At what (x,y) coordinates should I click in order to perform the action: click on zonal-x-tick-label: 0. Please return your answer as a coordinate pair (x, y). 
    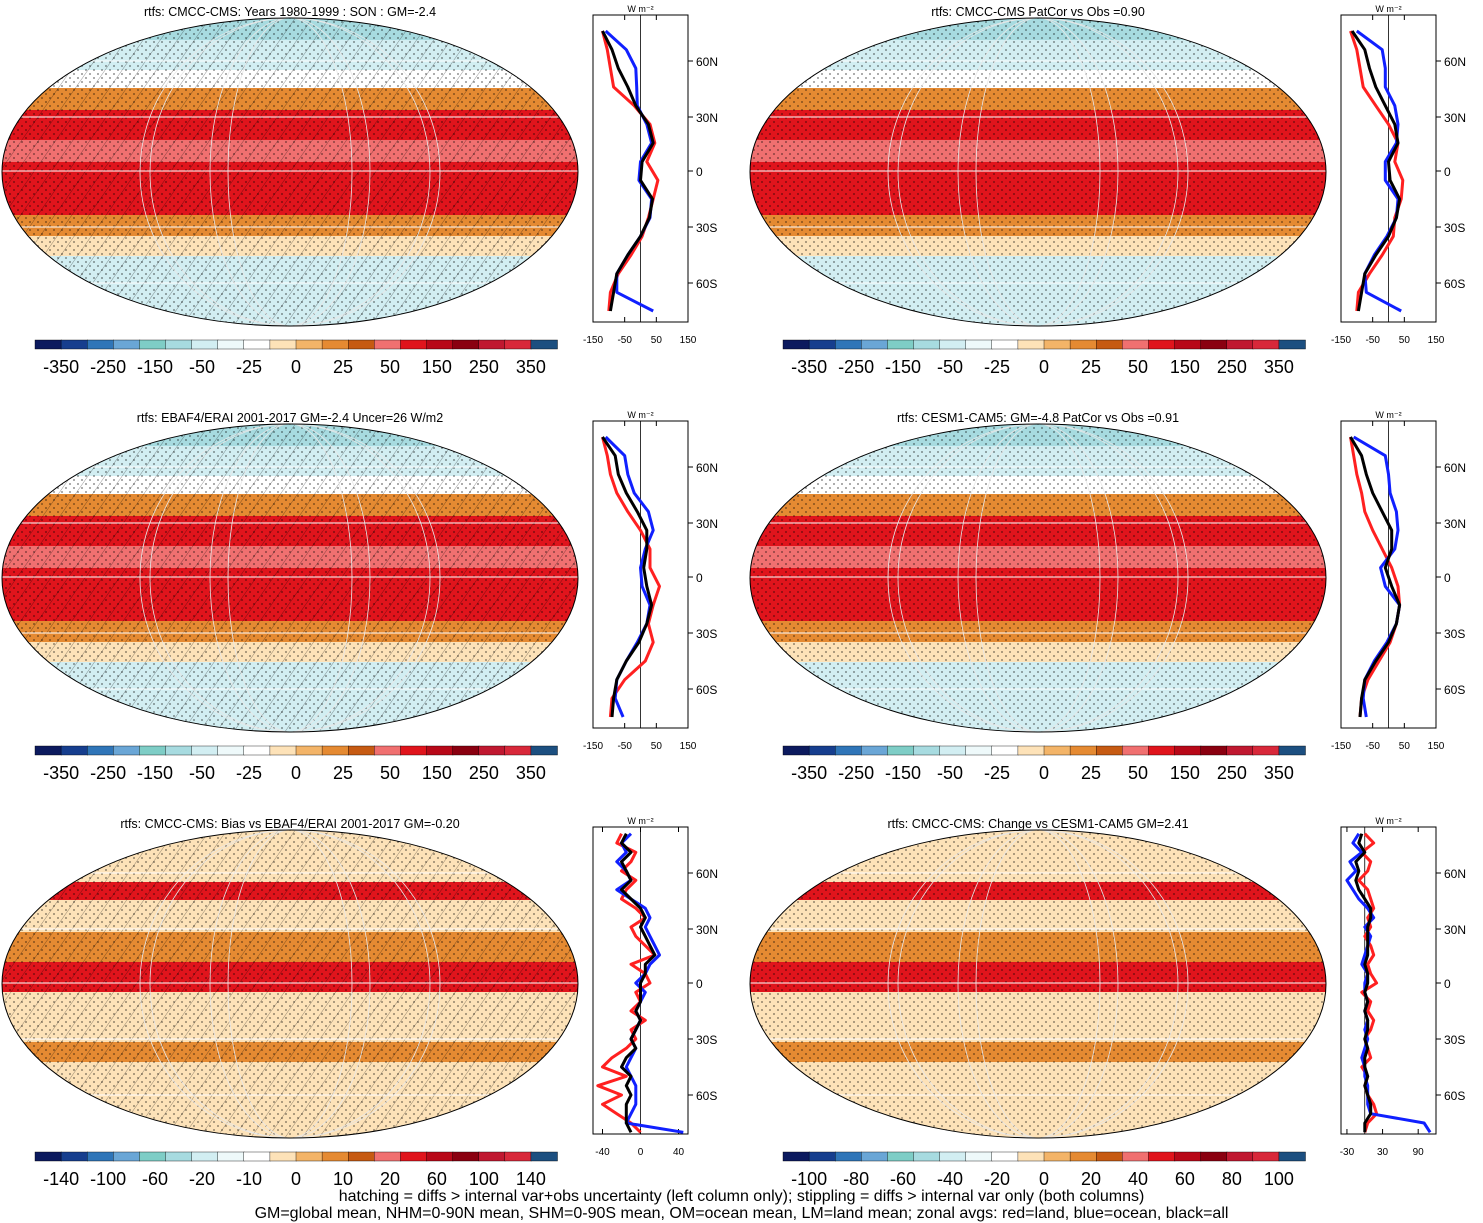
    Looking at the image, I should click on (641, 1152).